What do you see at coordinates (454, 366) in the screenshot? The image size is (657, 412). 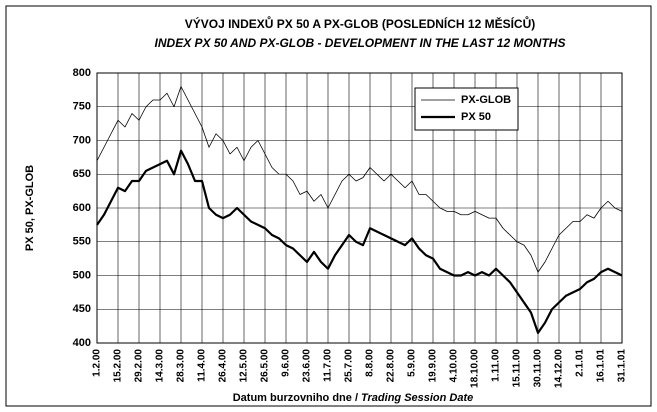 I see `x-tick-label: 4.10.00` at bounding box center [454, 366].